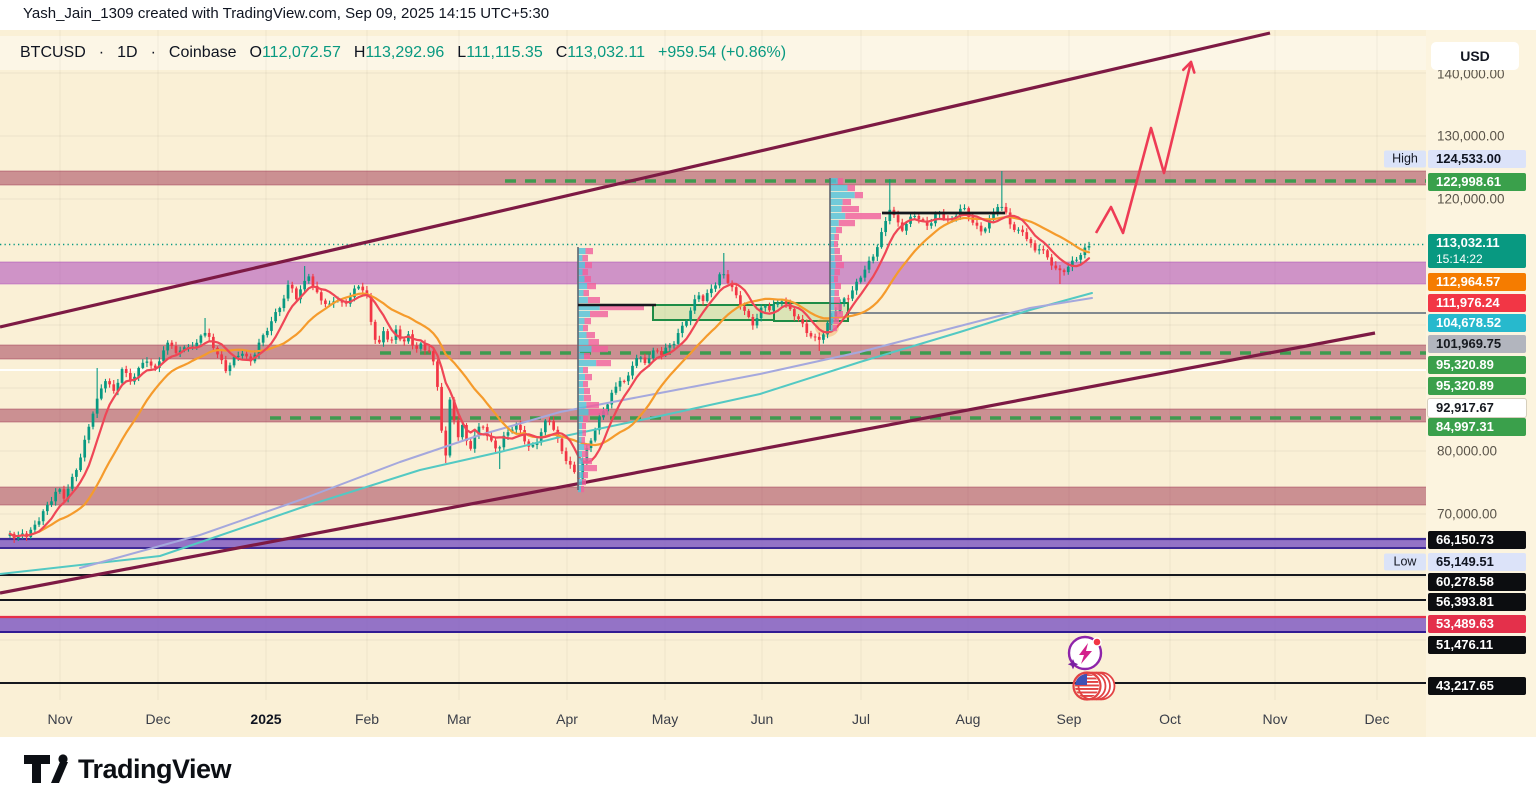  I want to click on flag-coin-icon, so click(1094, 686).